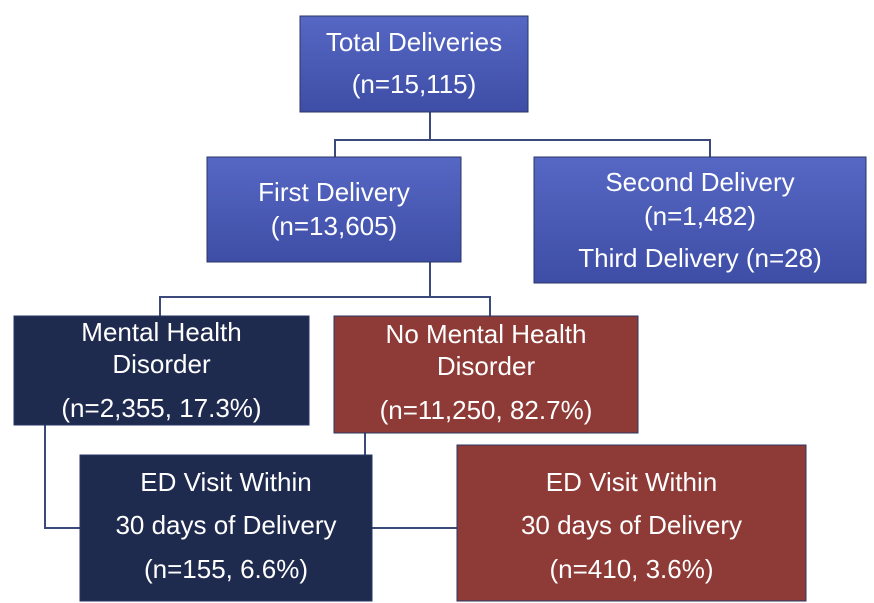 The width and height of the screenshot is (874, 603). Describe the element at coordinates (226, 569) in the screenshot. I see `node-label: (n=155, 6.6%)` at that location.